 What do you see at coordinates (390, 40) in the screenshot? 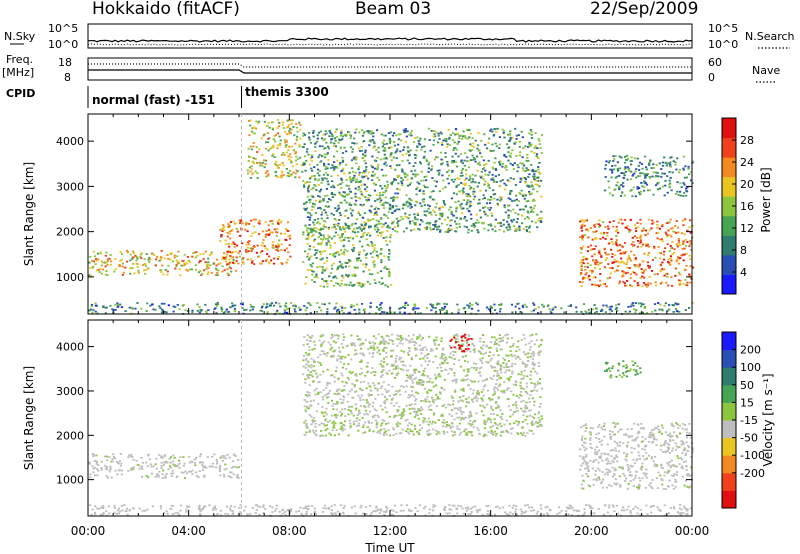
I see `nsky-series` at bounding box center [390, 40].